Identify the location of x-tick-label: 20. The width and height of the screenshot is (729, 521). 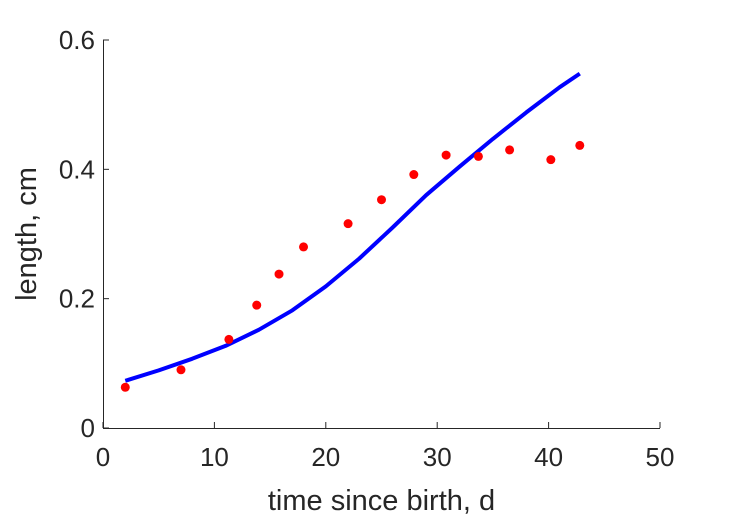
(325, 457).